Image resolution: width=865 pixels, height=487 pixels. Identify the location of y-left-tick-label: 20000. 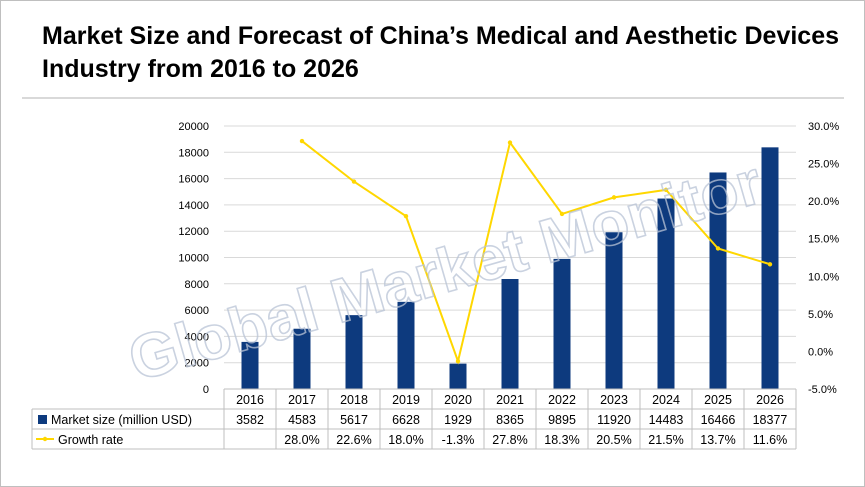
(193, 127).